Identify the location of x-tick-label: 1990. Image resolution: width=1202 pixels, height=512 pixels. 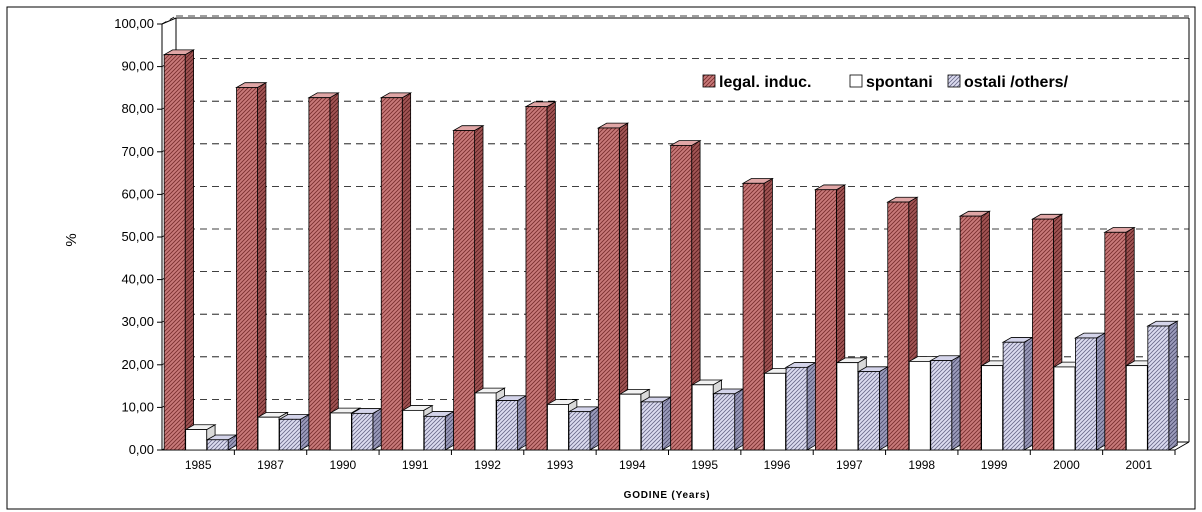
(343, 465).